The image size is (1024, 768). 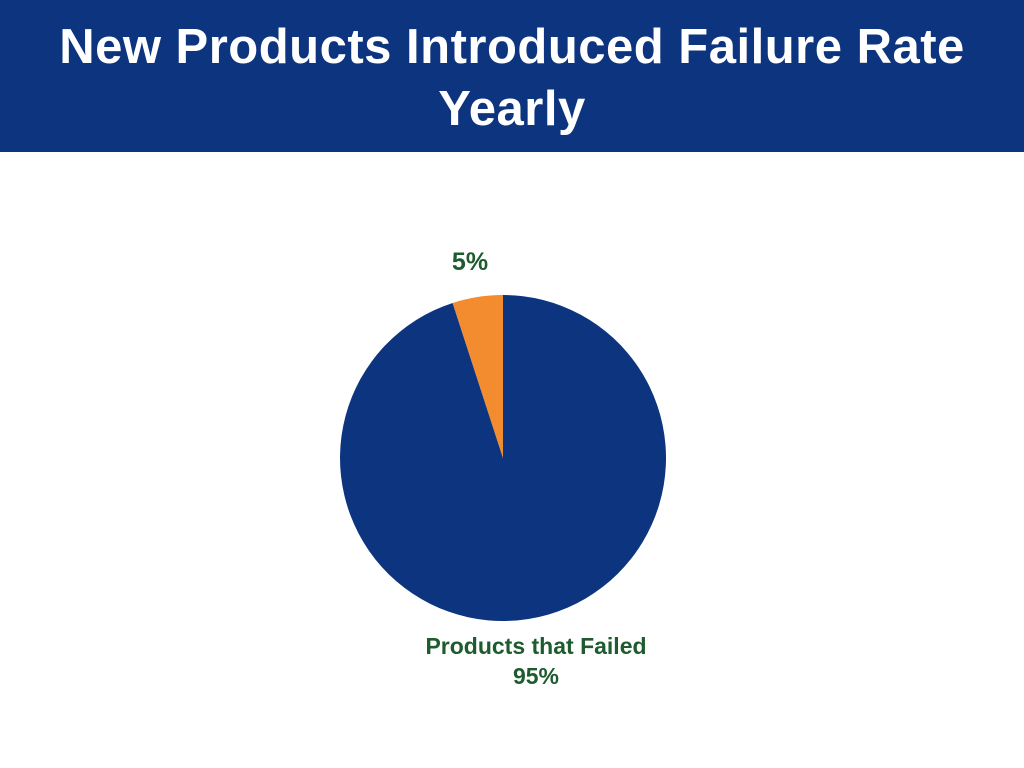 I want to click on pie-chart, so click(x=503, y=458).